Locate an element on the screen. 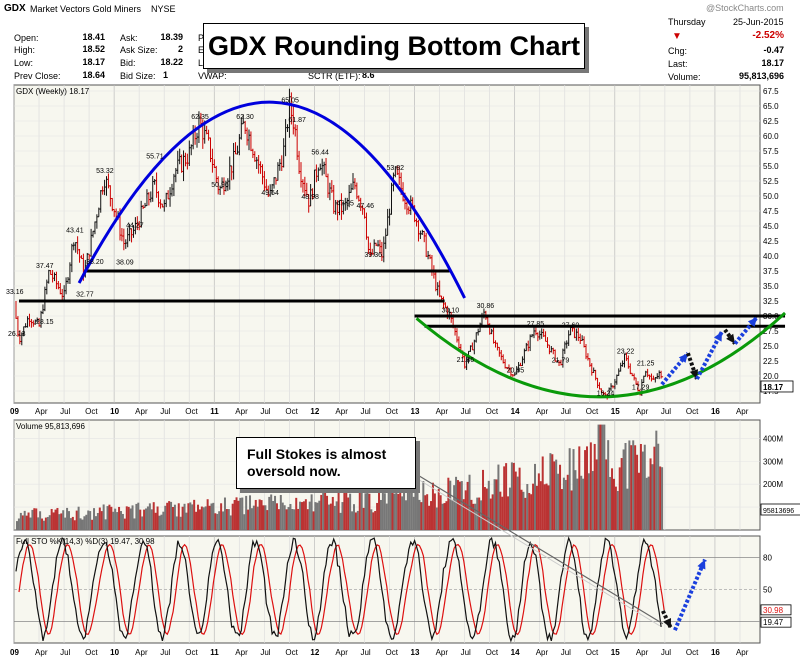 This screenshot has height=660, width=800. x-tick-label: 09 is located at coordinates (14, 411).